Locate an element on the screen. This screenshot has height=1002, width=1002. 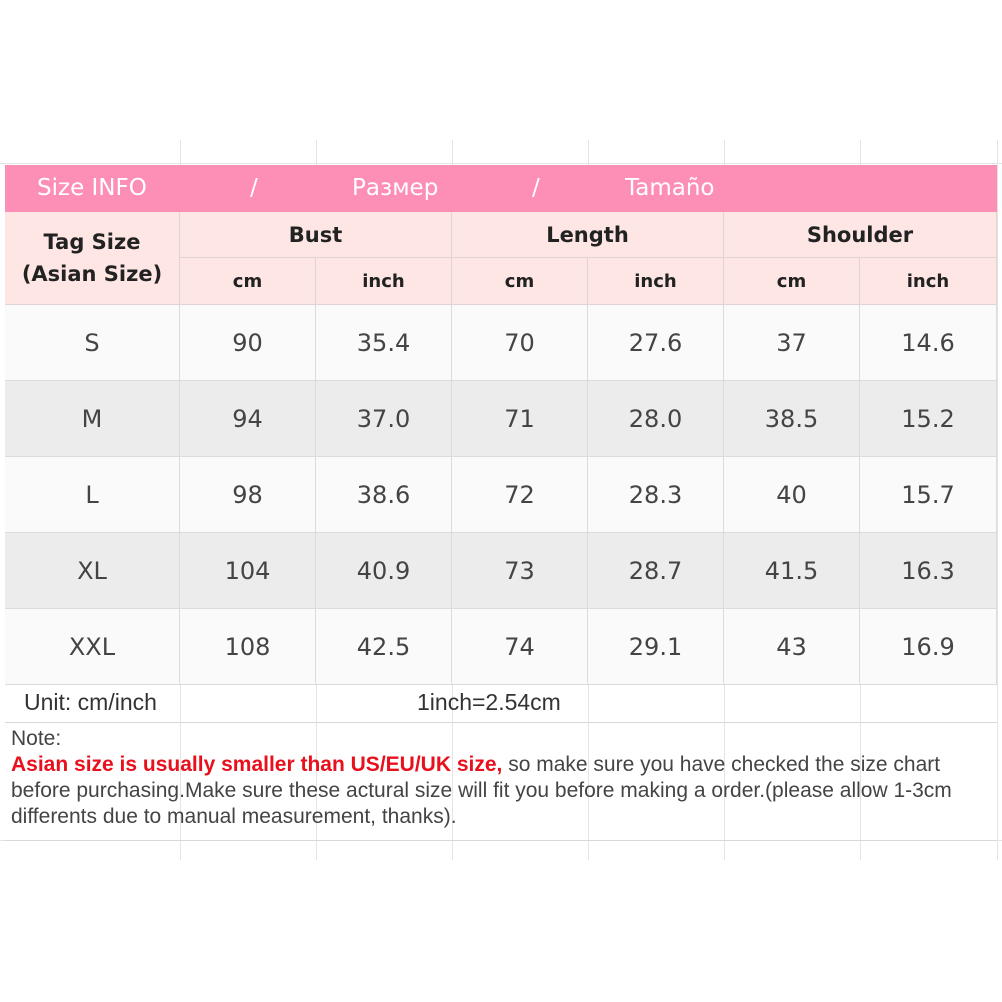
size-label-cell: M is located at coordinates (92, 419).